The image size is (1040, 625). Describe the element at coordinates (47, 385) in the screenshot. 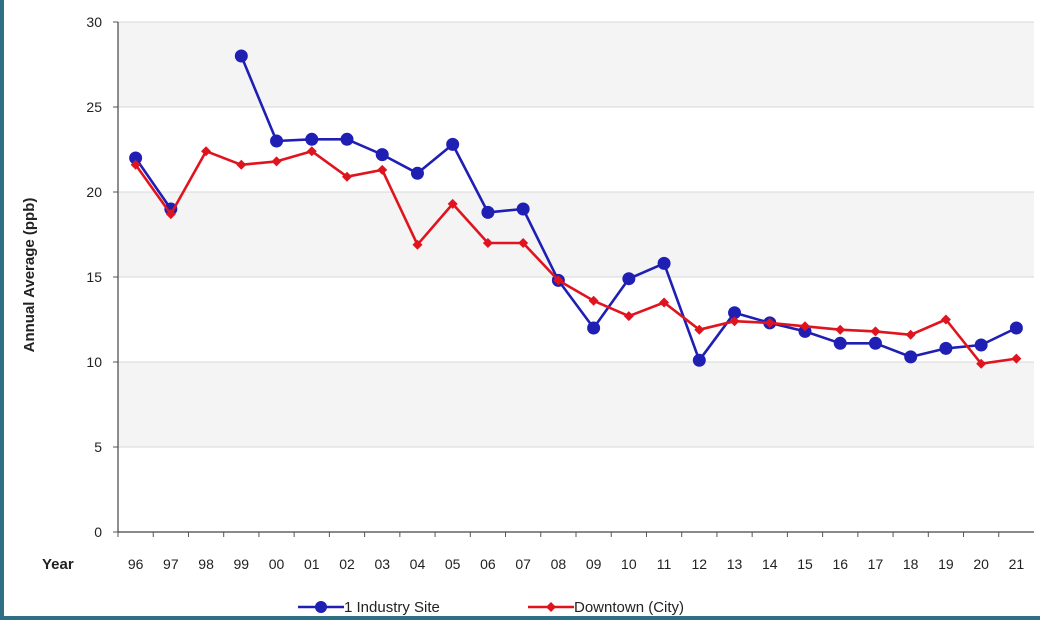

I see `label-layer: Annual Average (ppb) Year` at that location.